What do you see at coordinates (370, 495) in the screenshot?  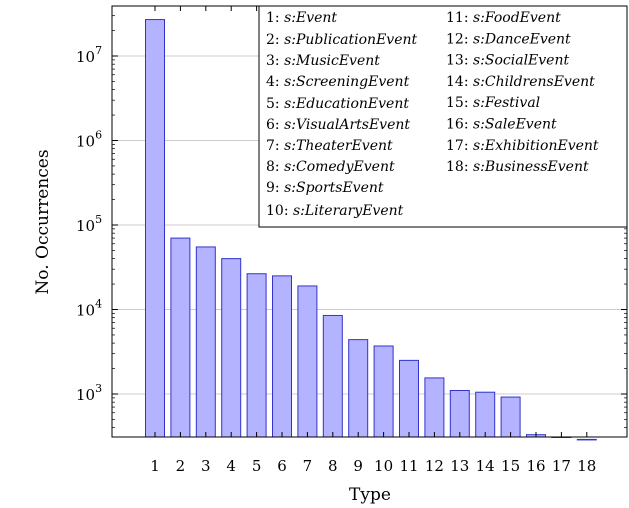 I see `x-axis-label: Type` at bounding box center [370, 495].